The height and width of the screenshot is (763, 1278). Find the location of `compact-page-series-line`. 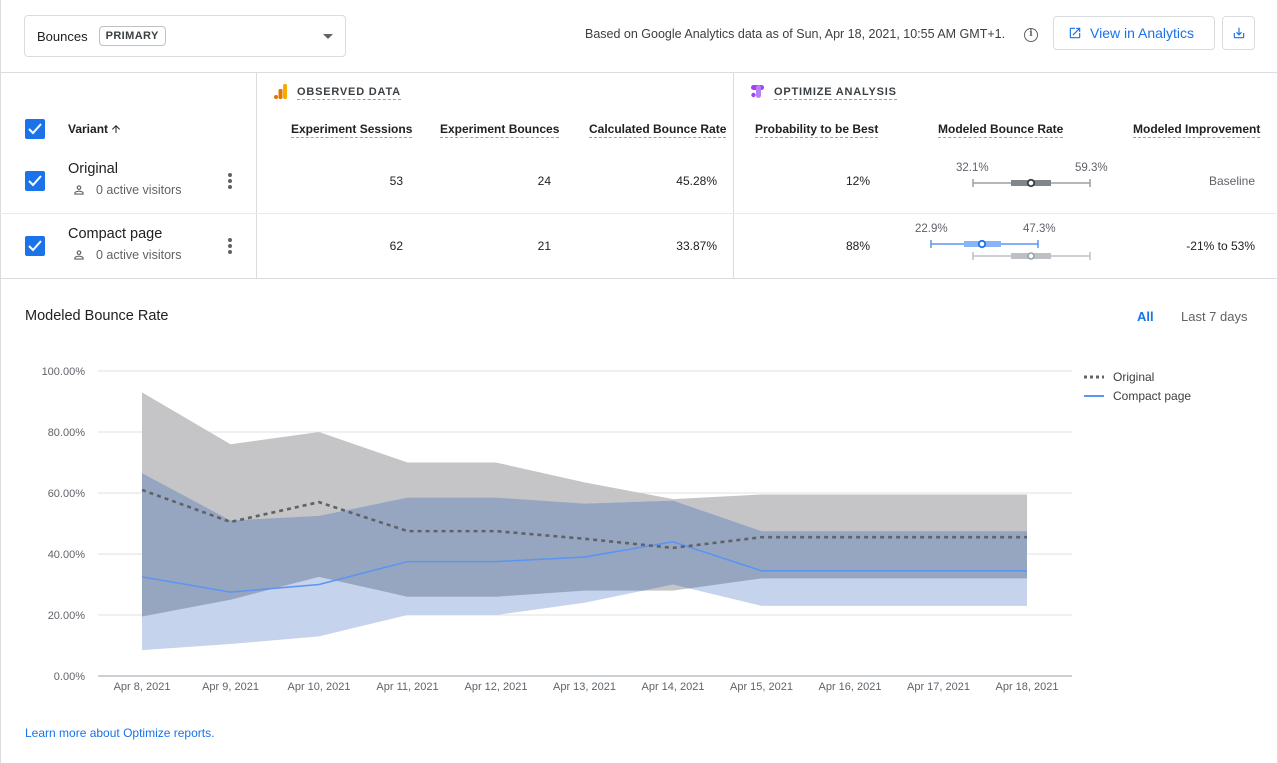

compact-page-series-line is located at coordinates (584, 566).